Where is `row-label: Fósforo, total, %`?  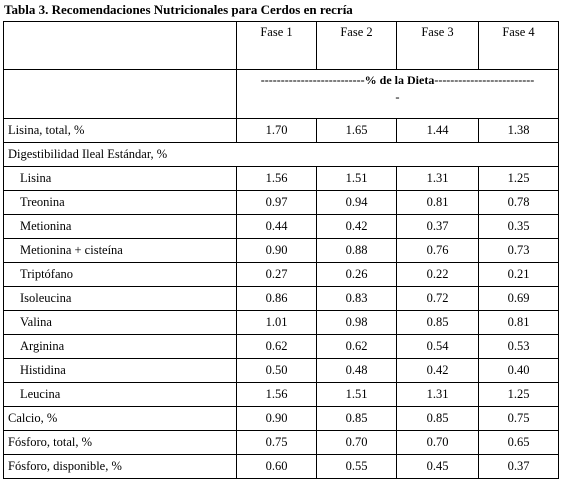
row-label: Fósforo, total, % is located at coordinates (120, 442).